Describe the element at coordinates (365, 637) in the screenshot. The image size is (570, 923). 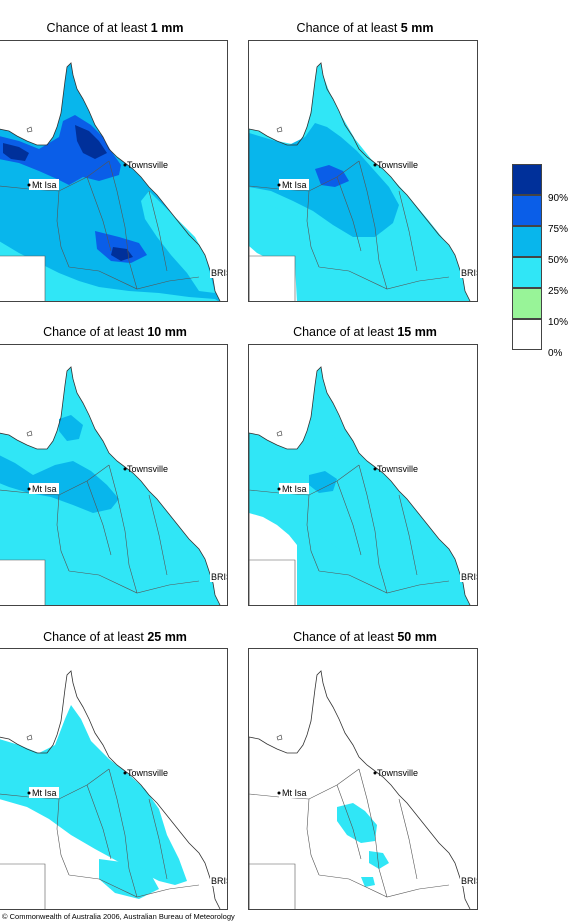
I see `panel-title-50mm: Chance of at least 50 mm` at that location.